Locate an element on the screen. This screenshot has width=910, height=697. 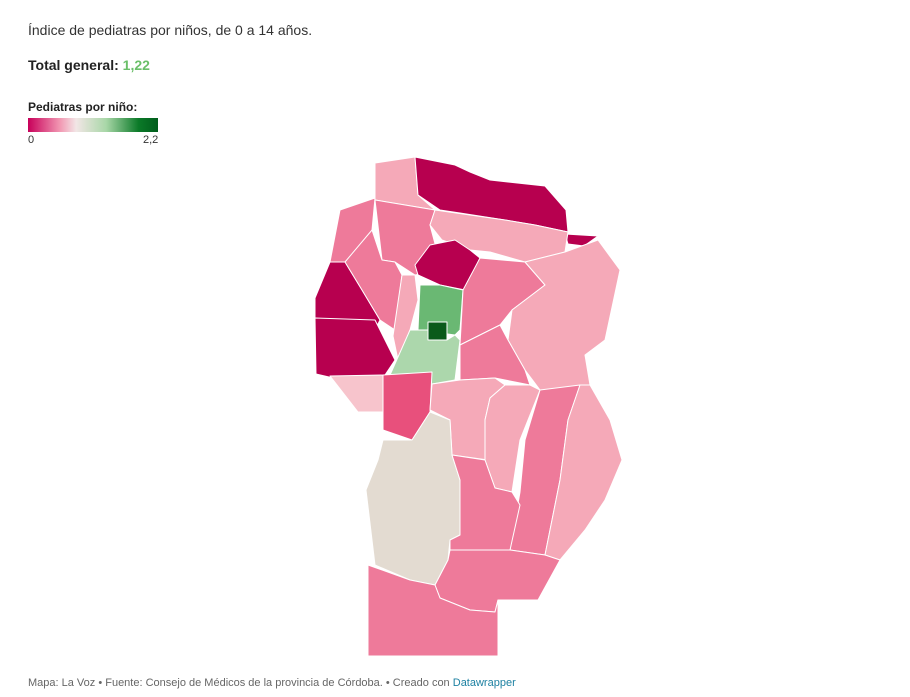
total-label: Total general: is located at coordinates (73, 65).